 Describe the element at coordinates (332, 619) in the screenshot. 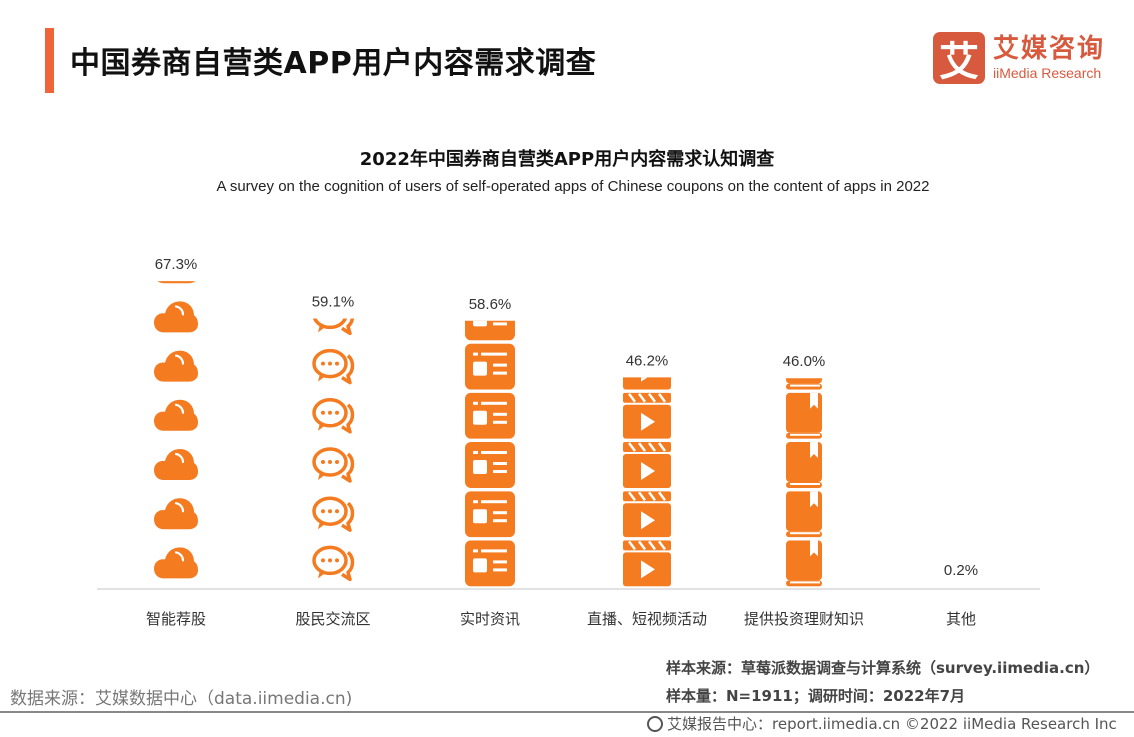

I see `category-label: 股民交流区` at that location.